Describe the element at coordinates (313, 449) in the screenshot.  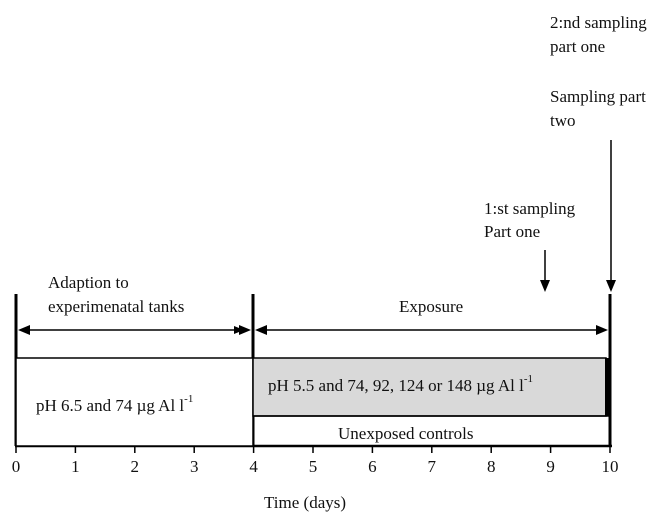
I see `axis-ticks` at that location.